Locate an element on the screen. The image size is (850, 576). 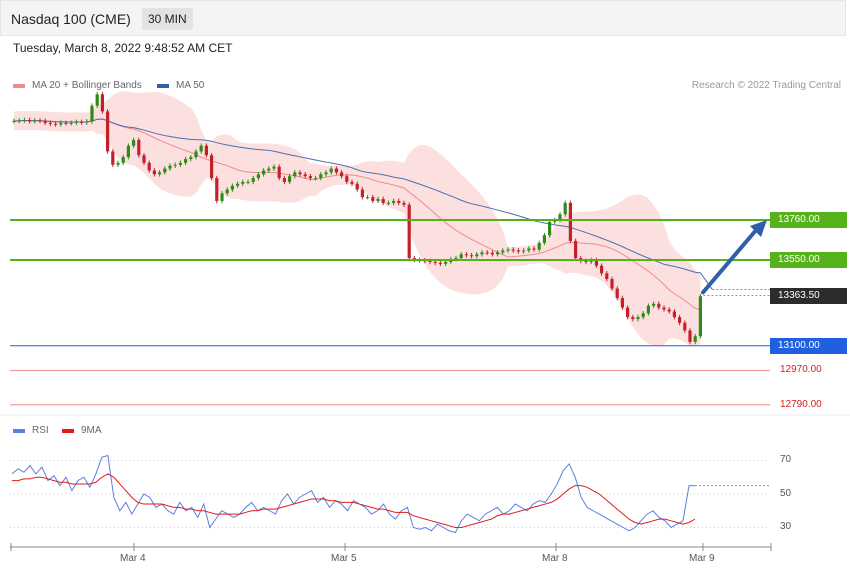
level-tag-s1: 12970.00 is located at coordinates (797, 370).